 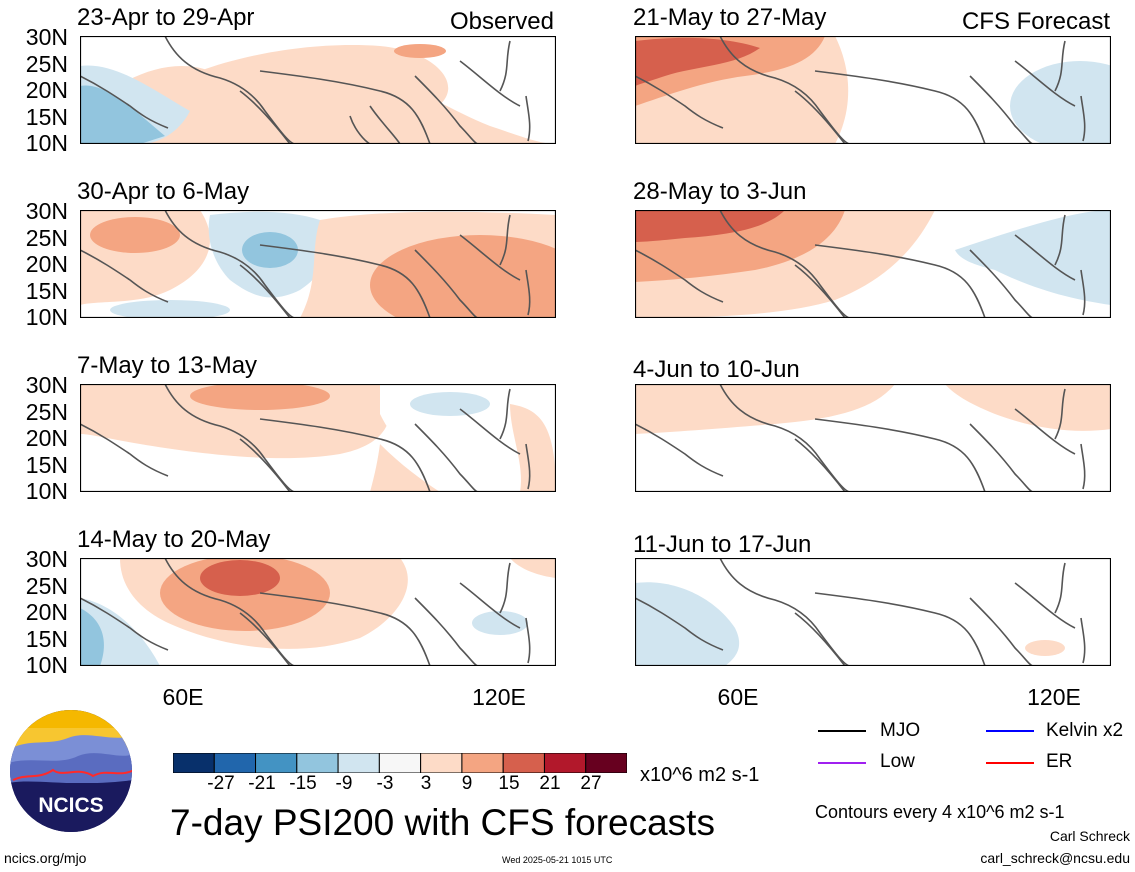 I want to click on colorbar, so click(x=400, y=763).